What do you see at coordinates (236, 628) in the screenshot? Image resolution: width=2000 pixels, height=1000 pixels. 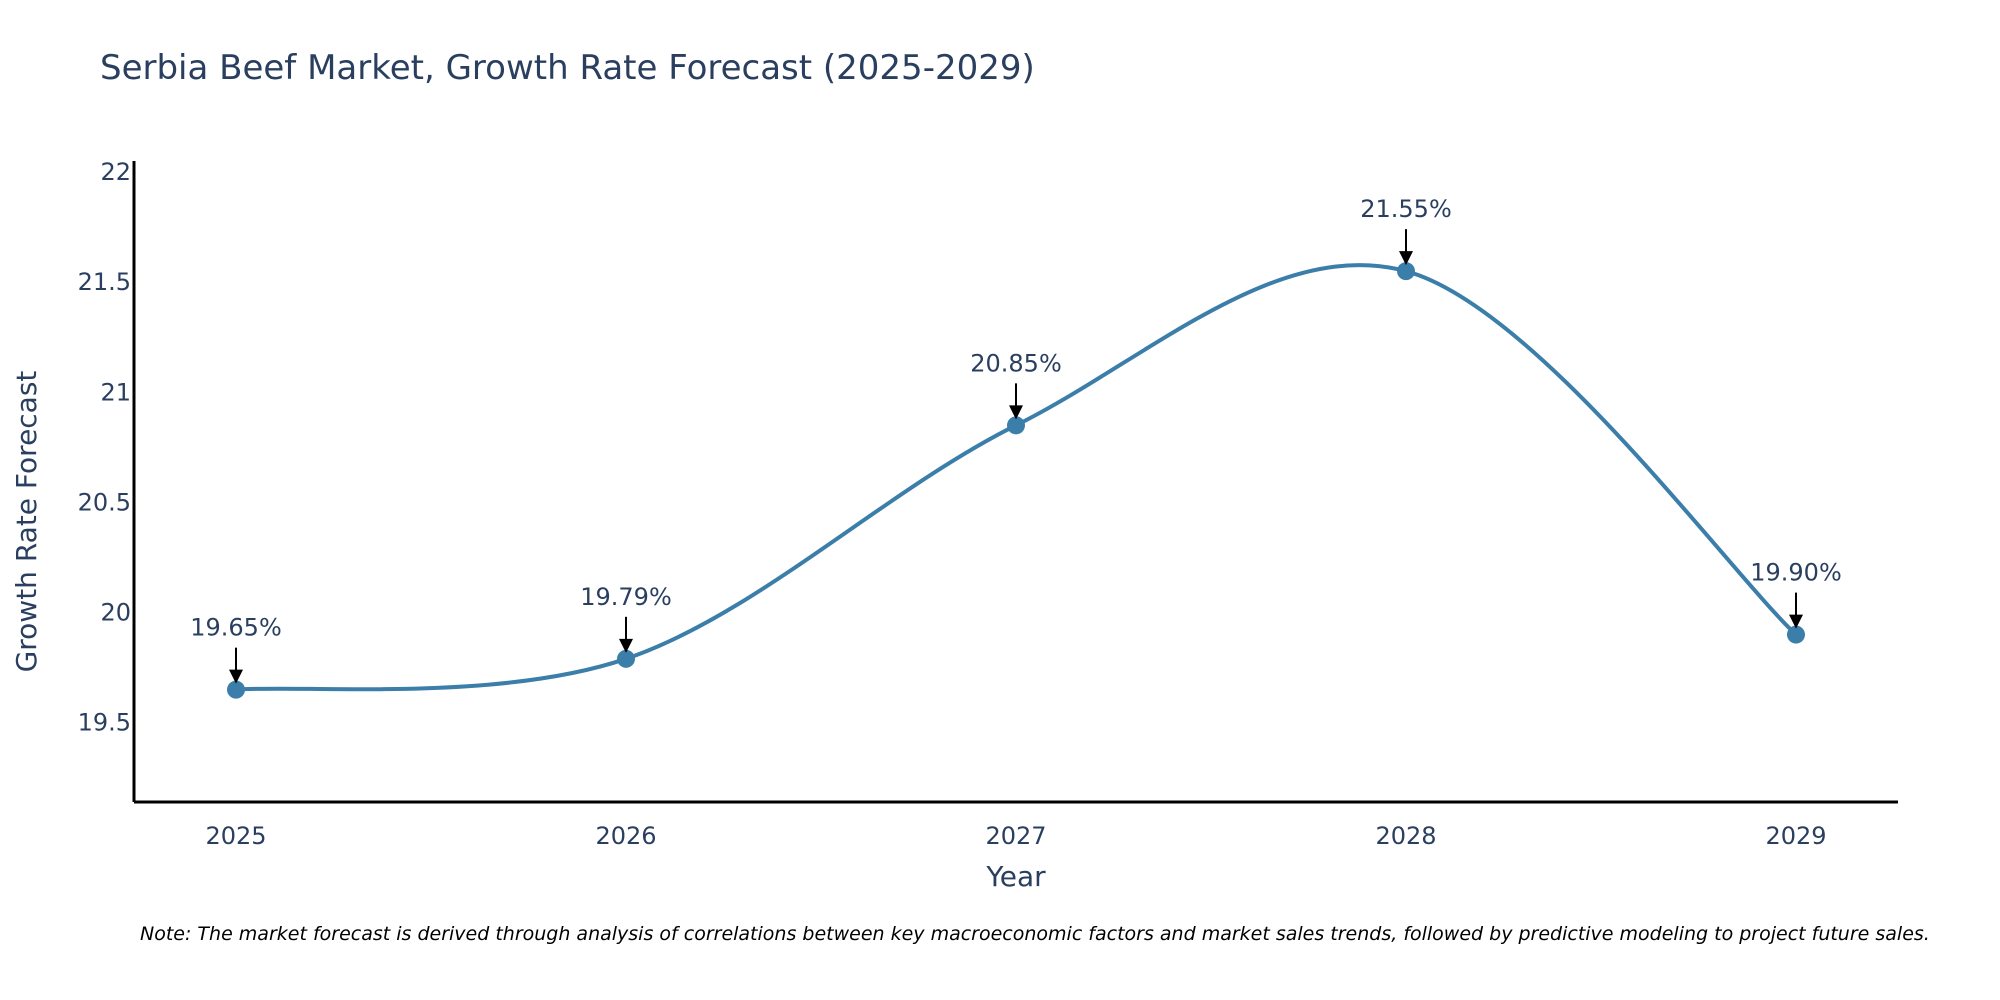 I see `annotation-label: 19.65%` at bounding box center [236, 628].